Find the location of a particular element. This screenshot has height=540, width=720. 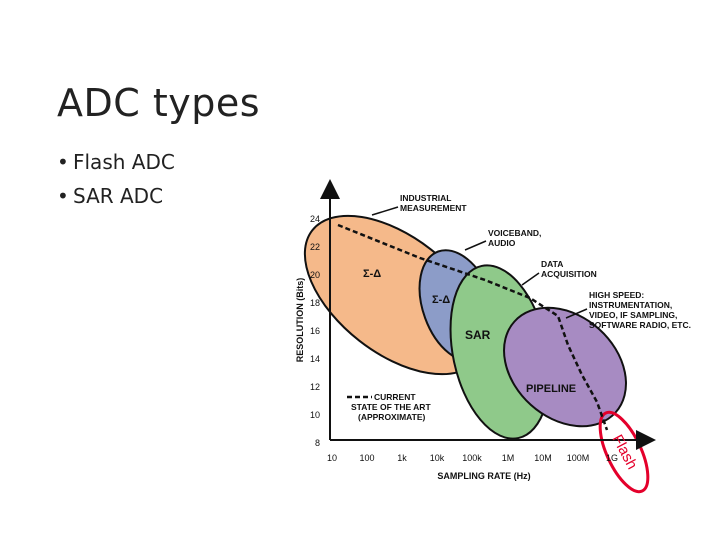

industrial-pointer is located at coordinates (385, 211).